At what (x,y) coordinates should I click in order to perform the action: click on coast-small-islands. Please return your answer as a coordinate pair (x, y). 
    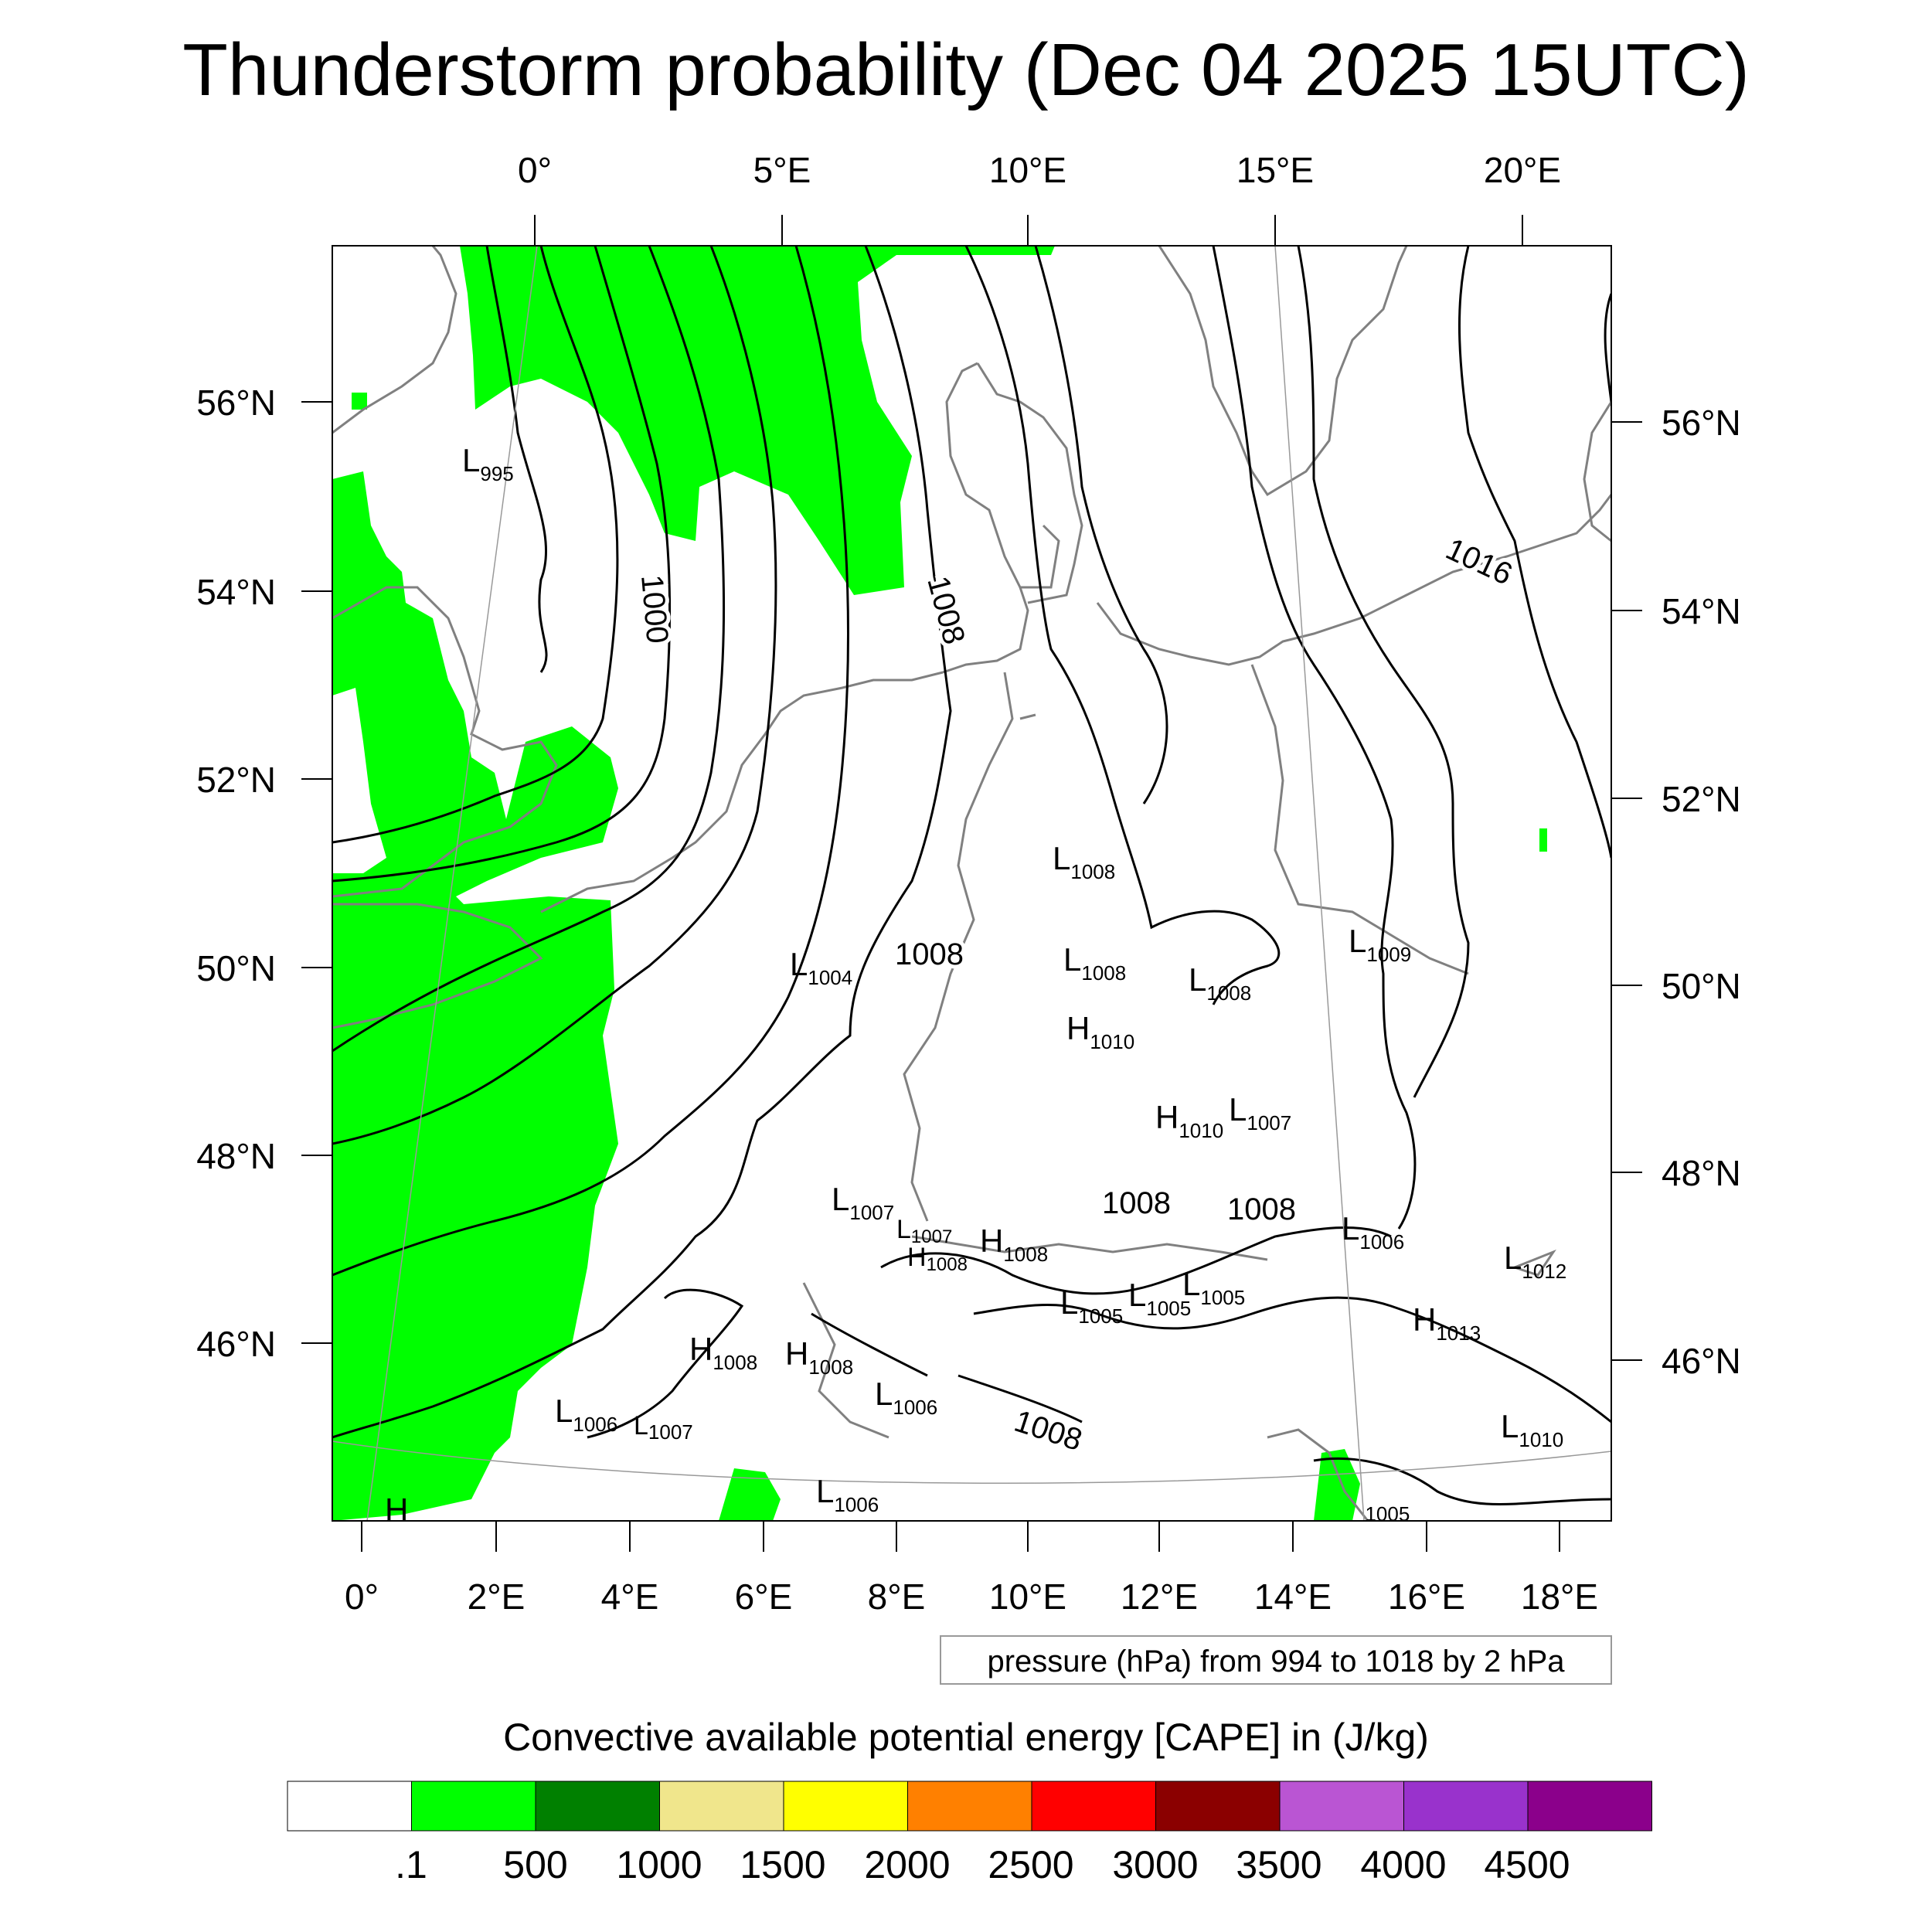
    Looking at the image, I should click on (1288, 995).